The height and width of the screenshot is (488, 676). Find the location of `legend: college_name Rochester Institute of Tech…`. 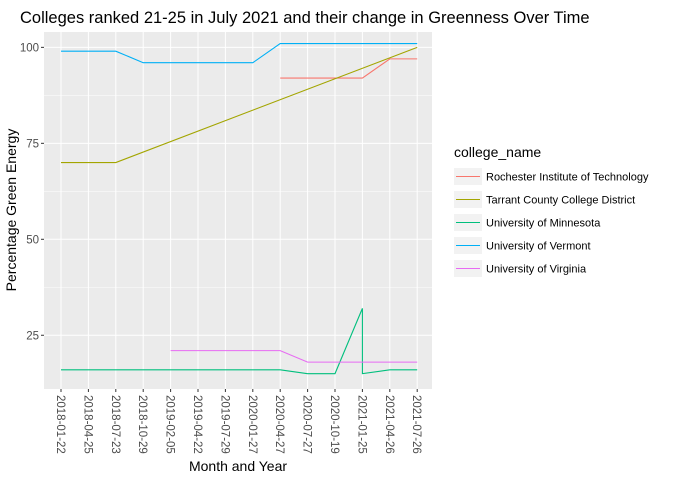

legend: college_name Rochester Institute of Tech… is located at coordinates (551, 210).